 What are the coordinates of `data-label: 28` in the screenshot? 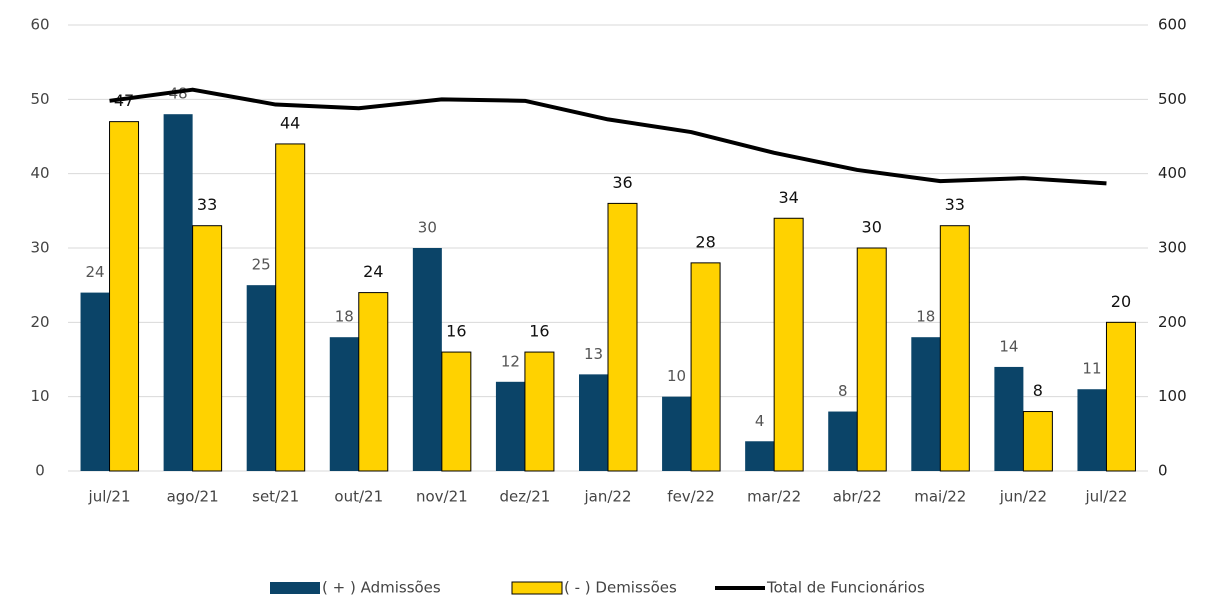 It's located at (705, 241).